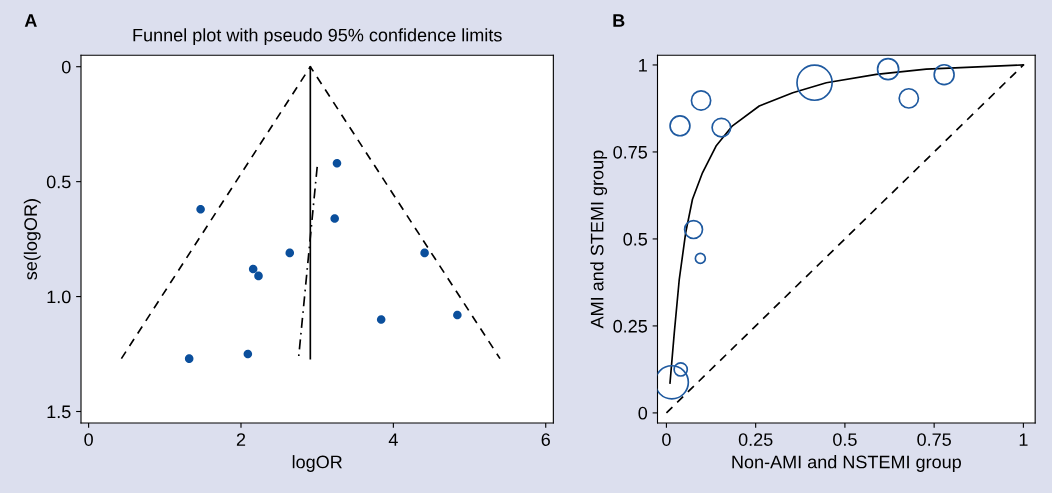 The image size is (1052, 493). I want to click on x-axis-title: Non-AMI and NSTEMI group, so click(846, 463).